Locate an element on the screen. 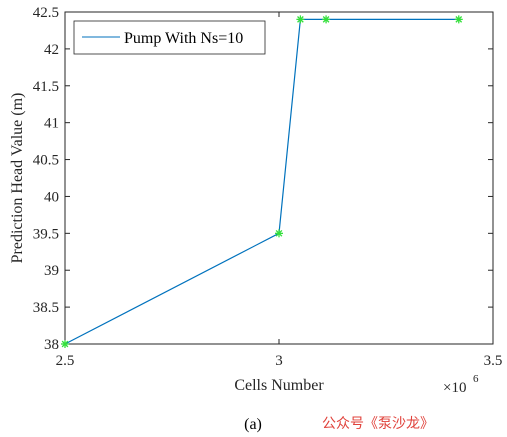 Image resolution: width=507 pixels, height=437 pixels. y-tick-label: 42 is located at coordinates (51, 50).